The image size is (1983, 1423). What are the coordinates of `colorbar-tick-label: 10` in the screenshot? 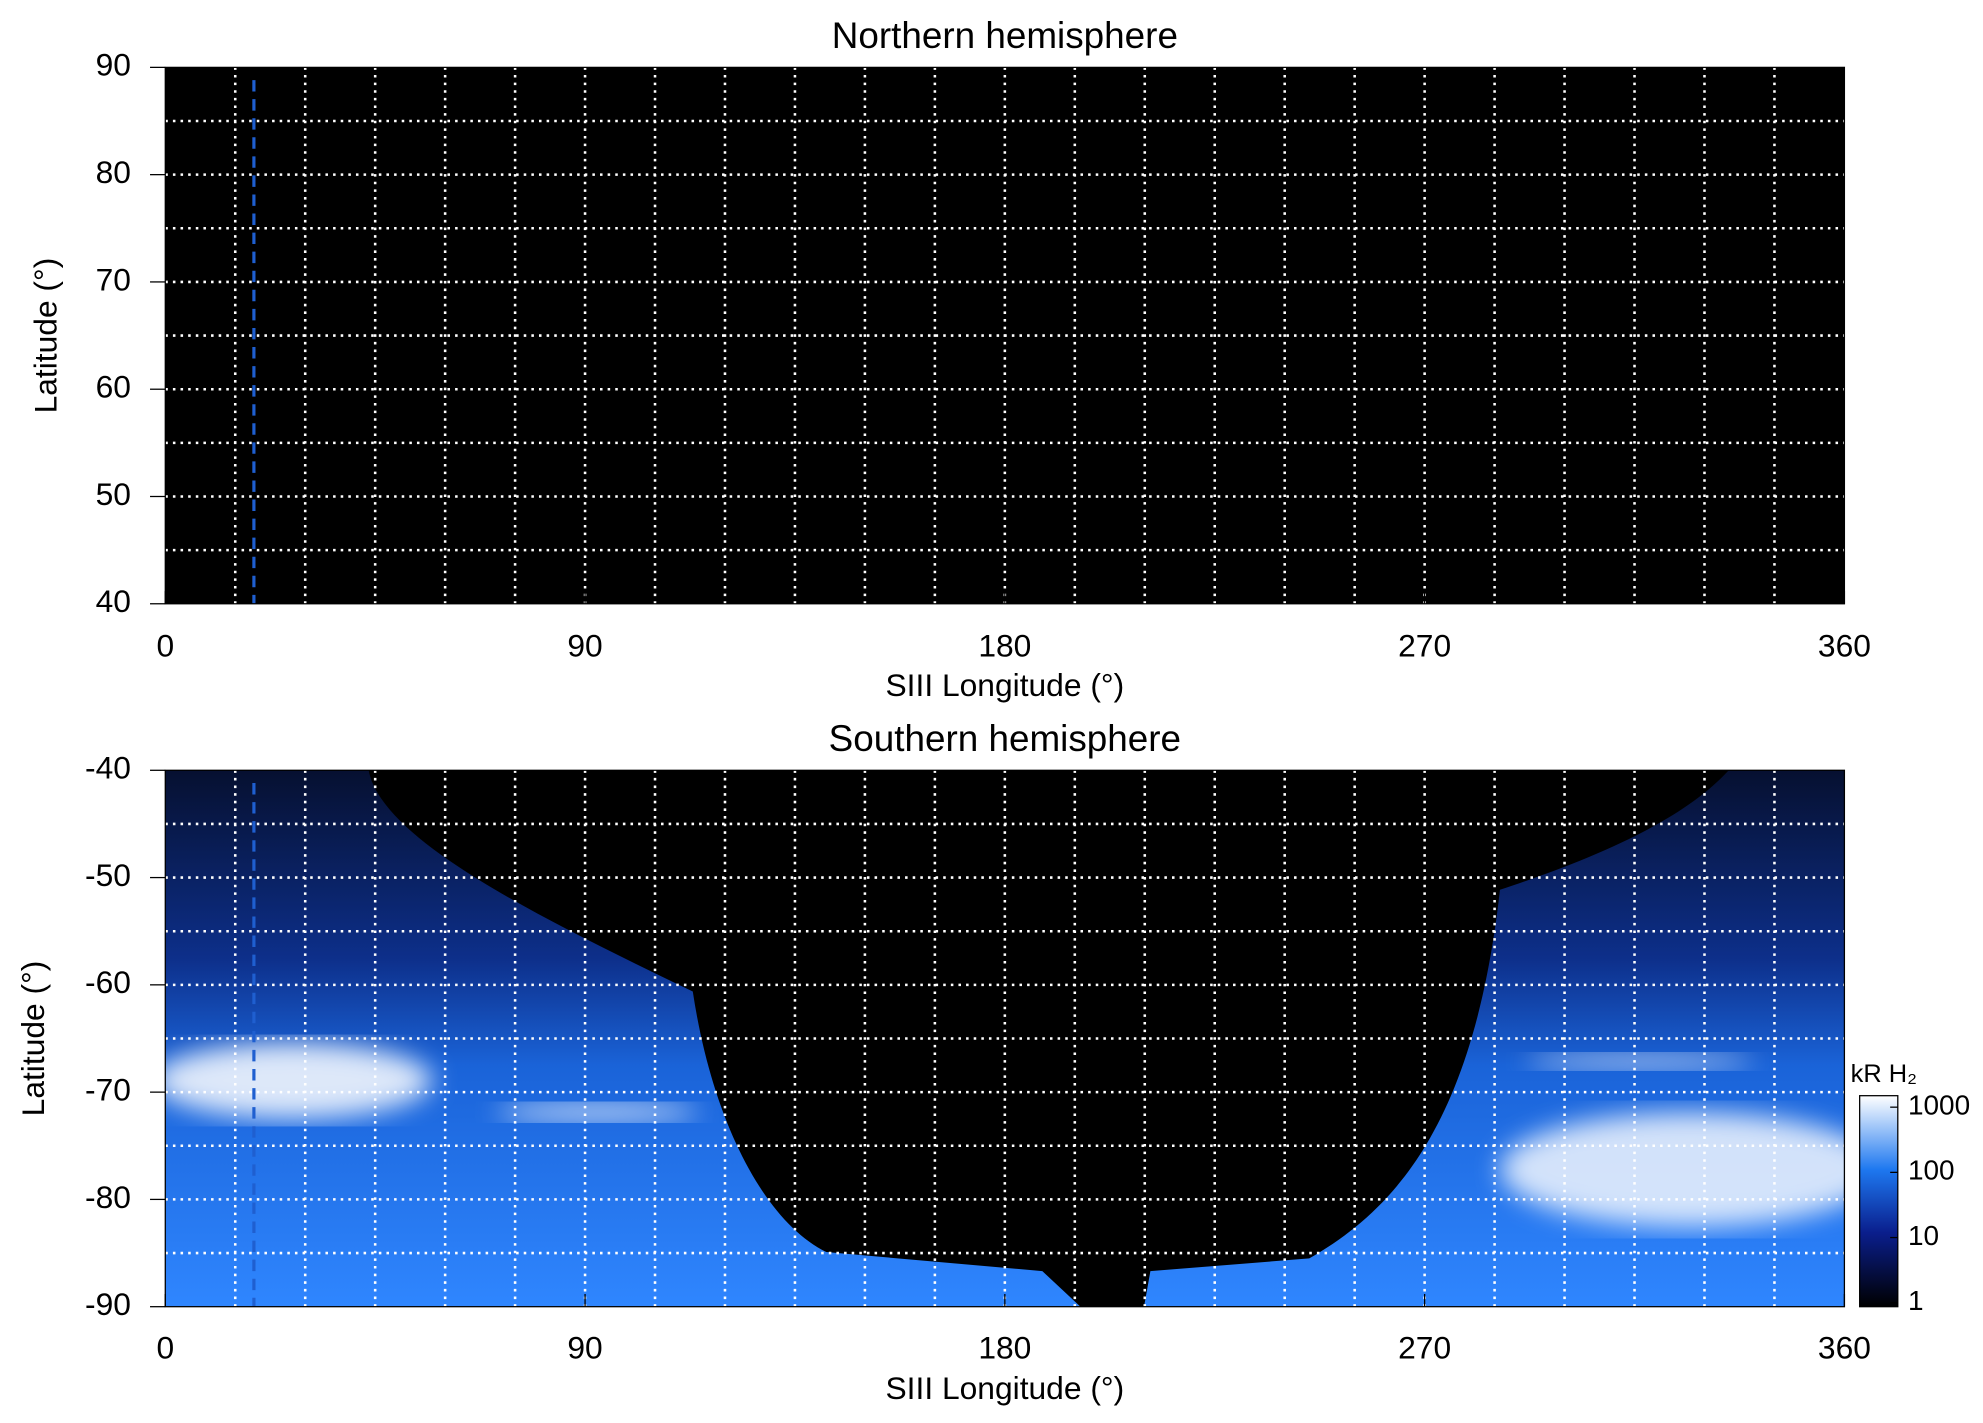 It's located at (1923, 1235).